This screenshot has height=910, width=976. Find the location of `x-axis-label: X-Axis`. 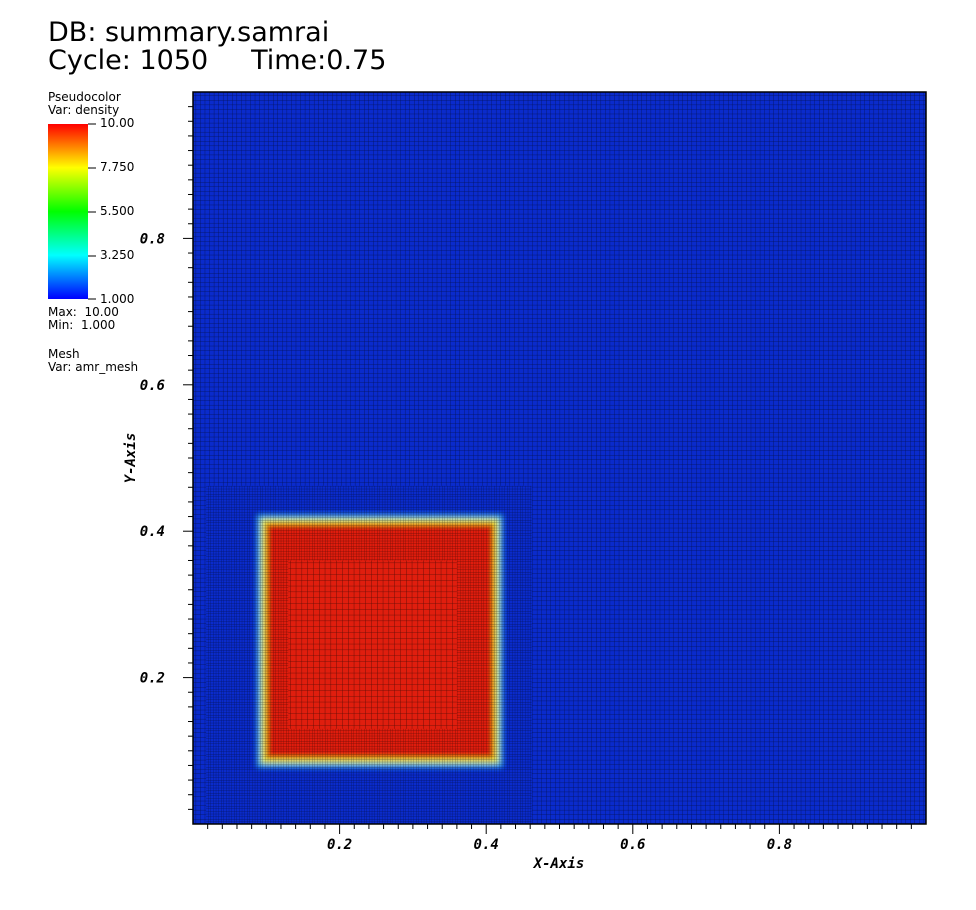

x-axis-label: X-Axis is located at coordinates (559, 864).